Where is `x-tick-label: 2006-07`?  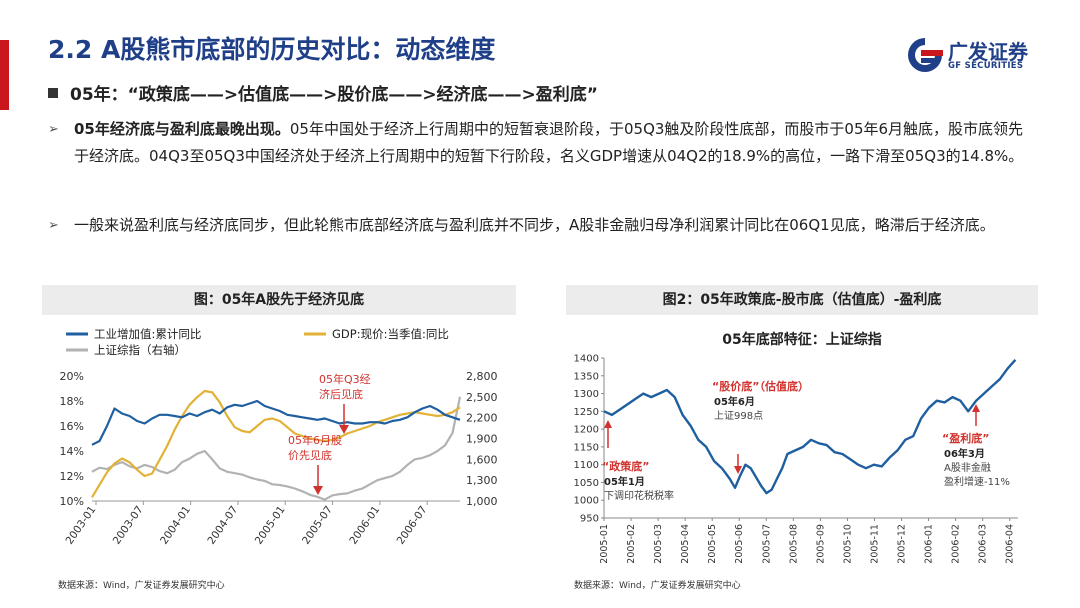
x-tick-label: 2006-07 is located at coordinates (412, 525).